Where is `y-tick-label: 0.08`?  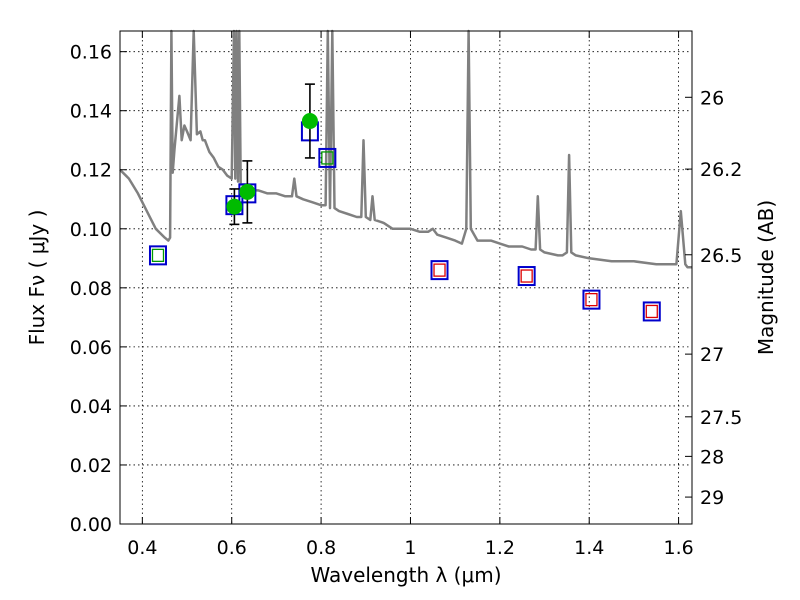
y-tick-label: 0.08 is located at coordinates (91, 289).